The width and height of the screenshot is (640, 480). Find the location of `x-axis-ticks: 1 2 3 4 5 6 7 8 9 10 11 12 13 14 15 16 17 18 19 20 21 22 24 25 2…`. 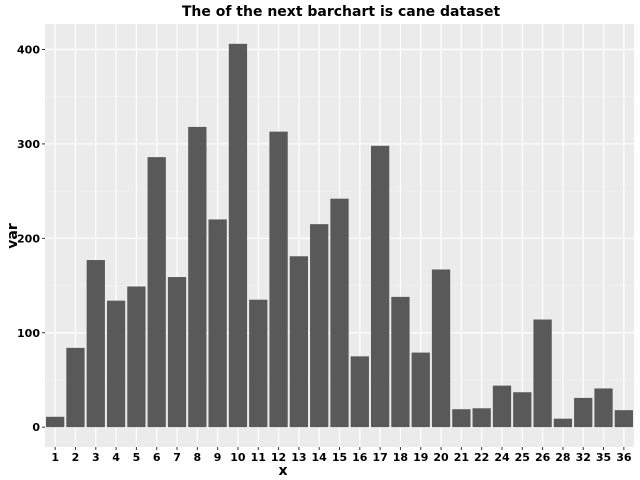

x-axis-ticks: 1 2 3 4 5 6 7 8 9 10 11 12 13 14 15 16 17 18 19 20 21 22 24 25 2… is located at coordinates (341, 455).